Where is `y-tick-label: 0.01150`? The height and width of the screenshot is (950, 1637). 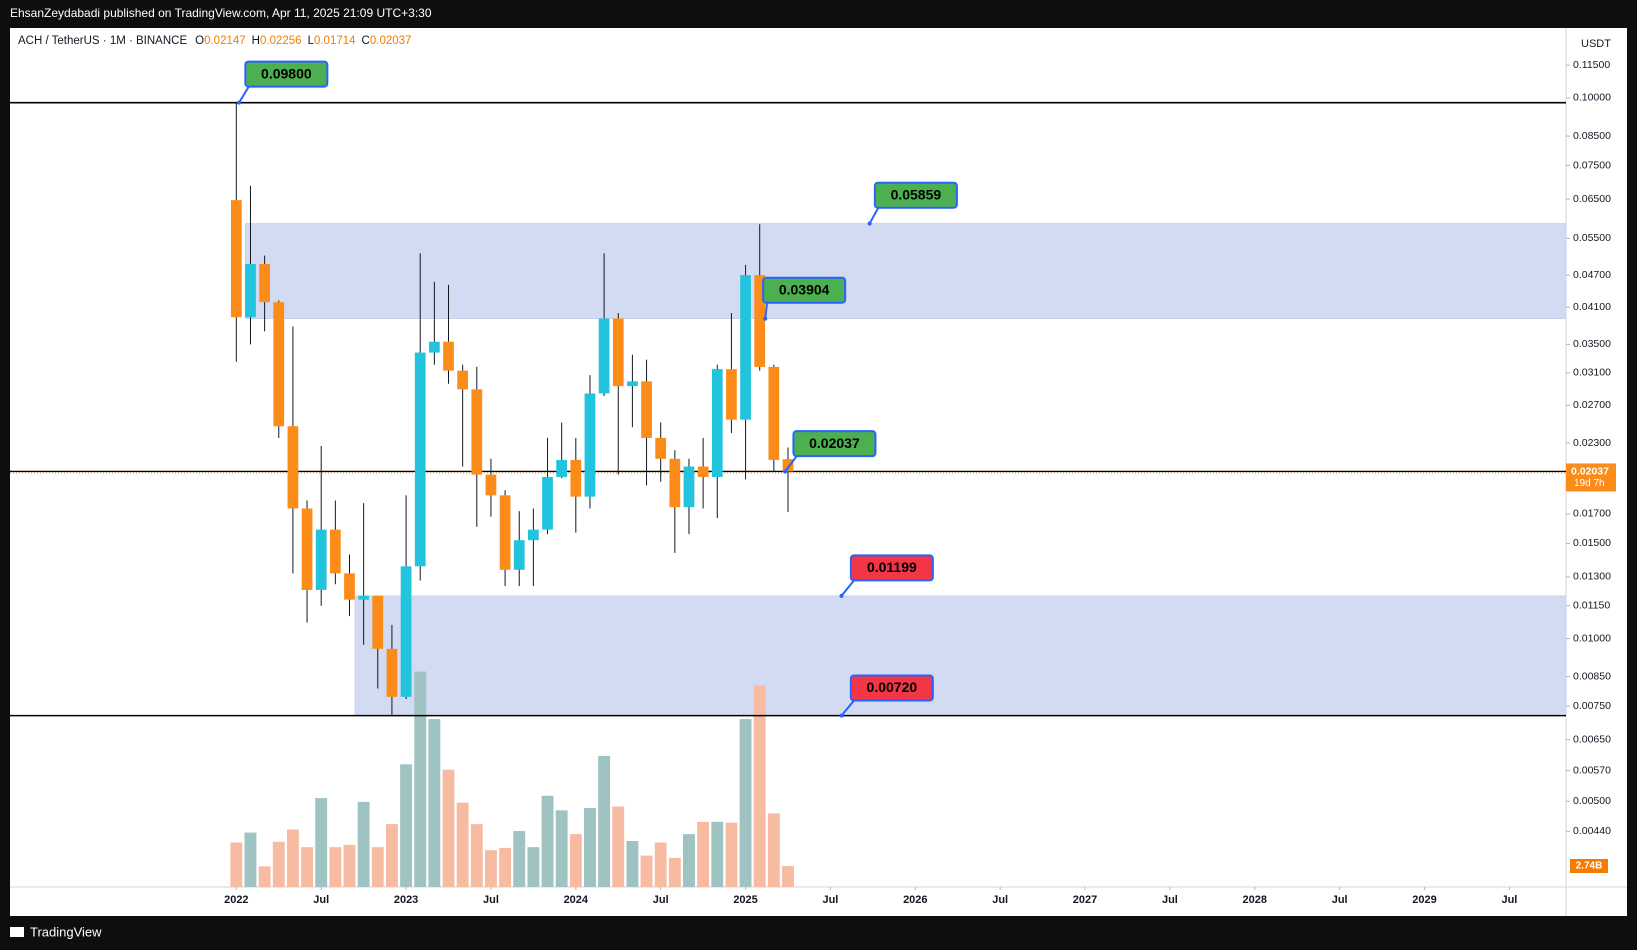
y-tick-label: 0.01150 is located at coordinates (1591, 605).